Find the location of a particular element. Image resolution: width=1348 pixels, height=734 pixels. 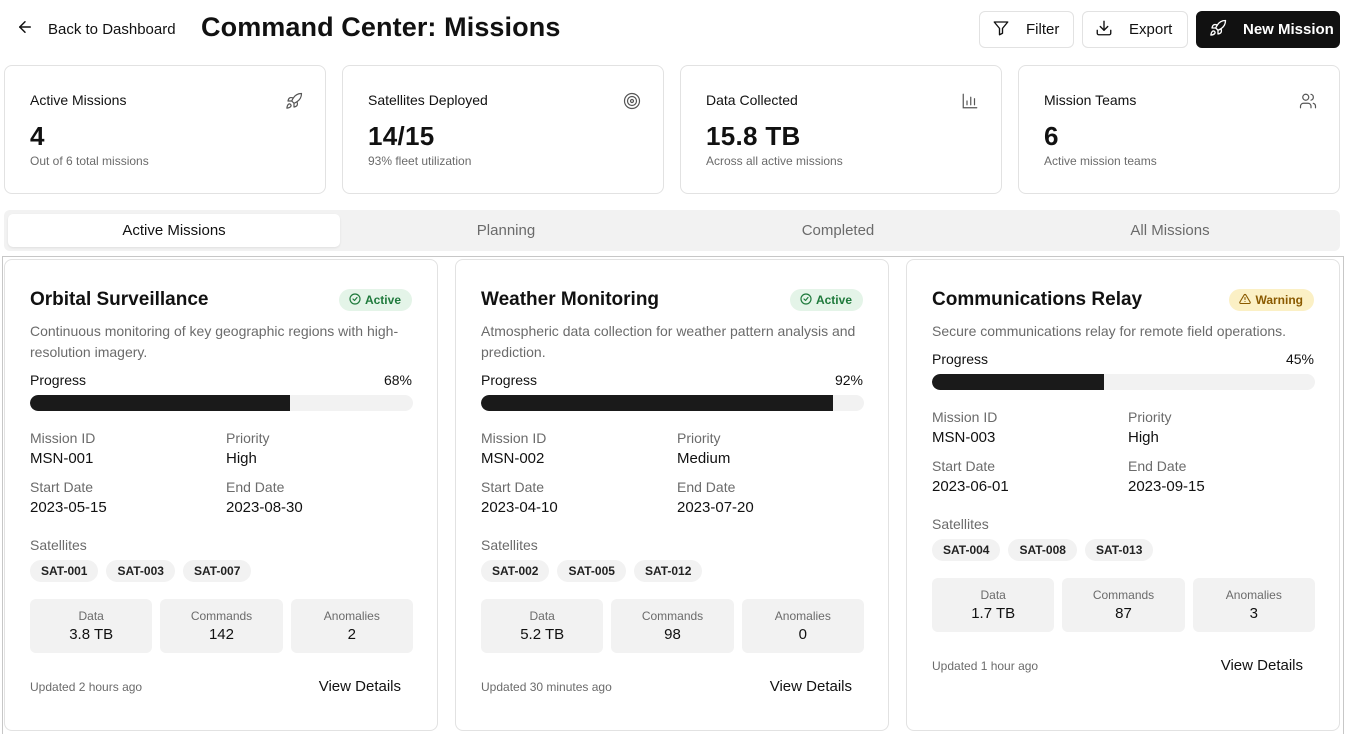

updated-timestamp: Updated 2 hours ago is located at coordinates (86, 687).